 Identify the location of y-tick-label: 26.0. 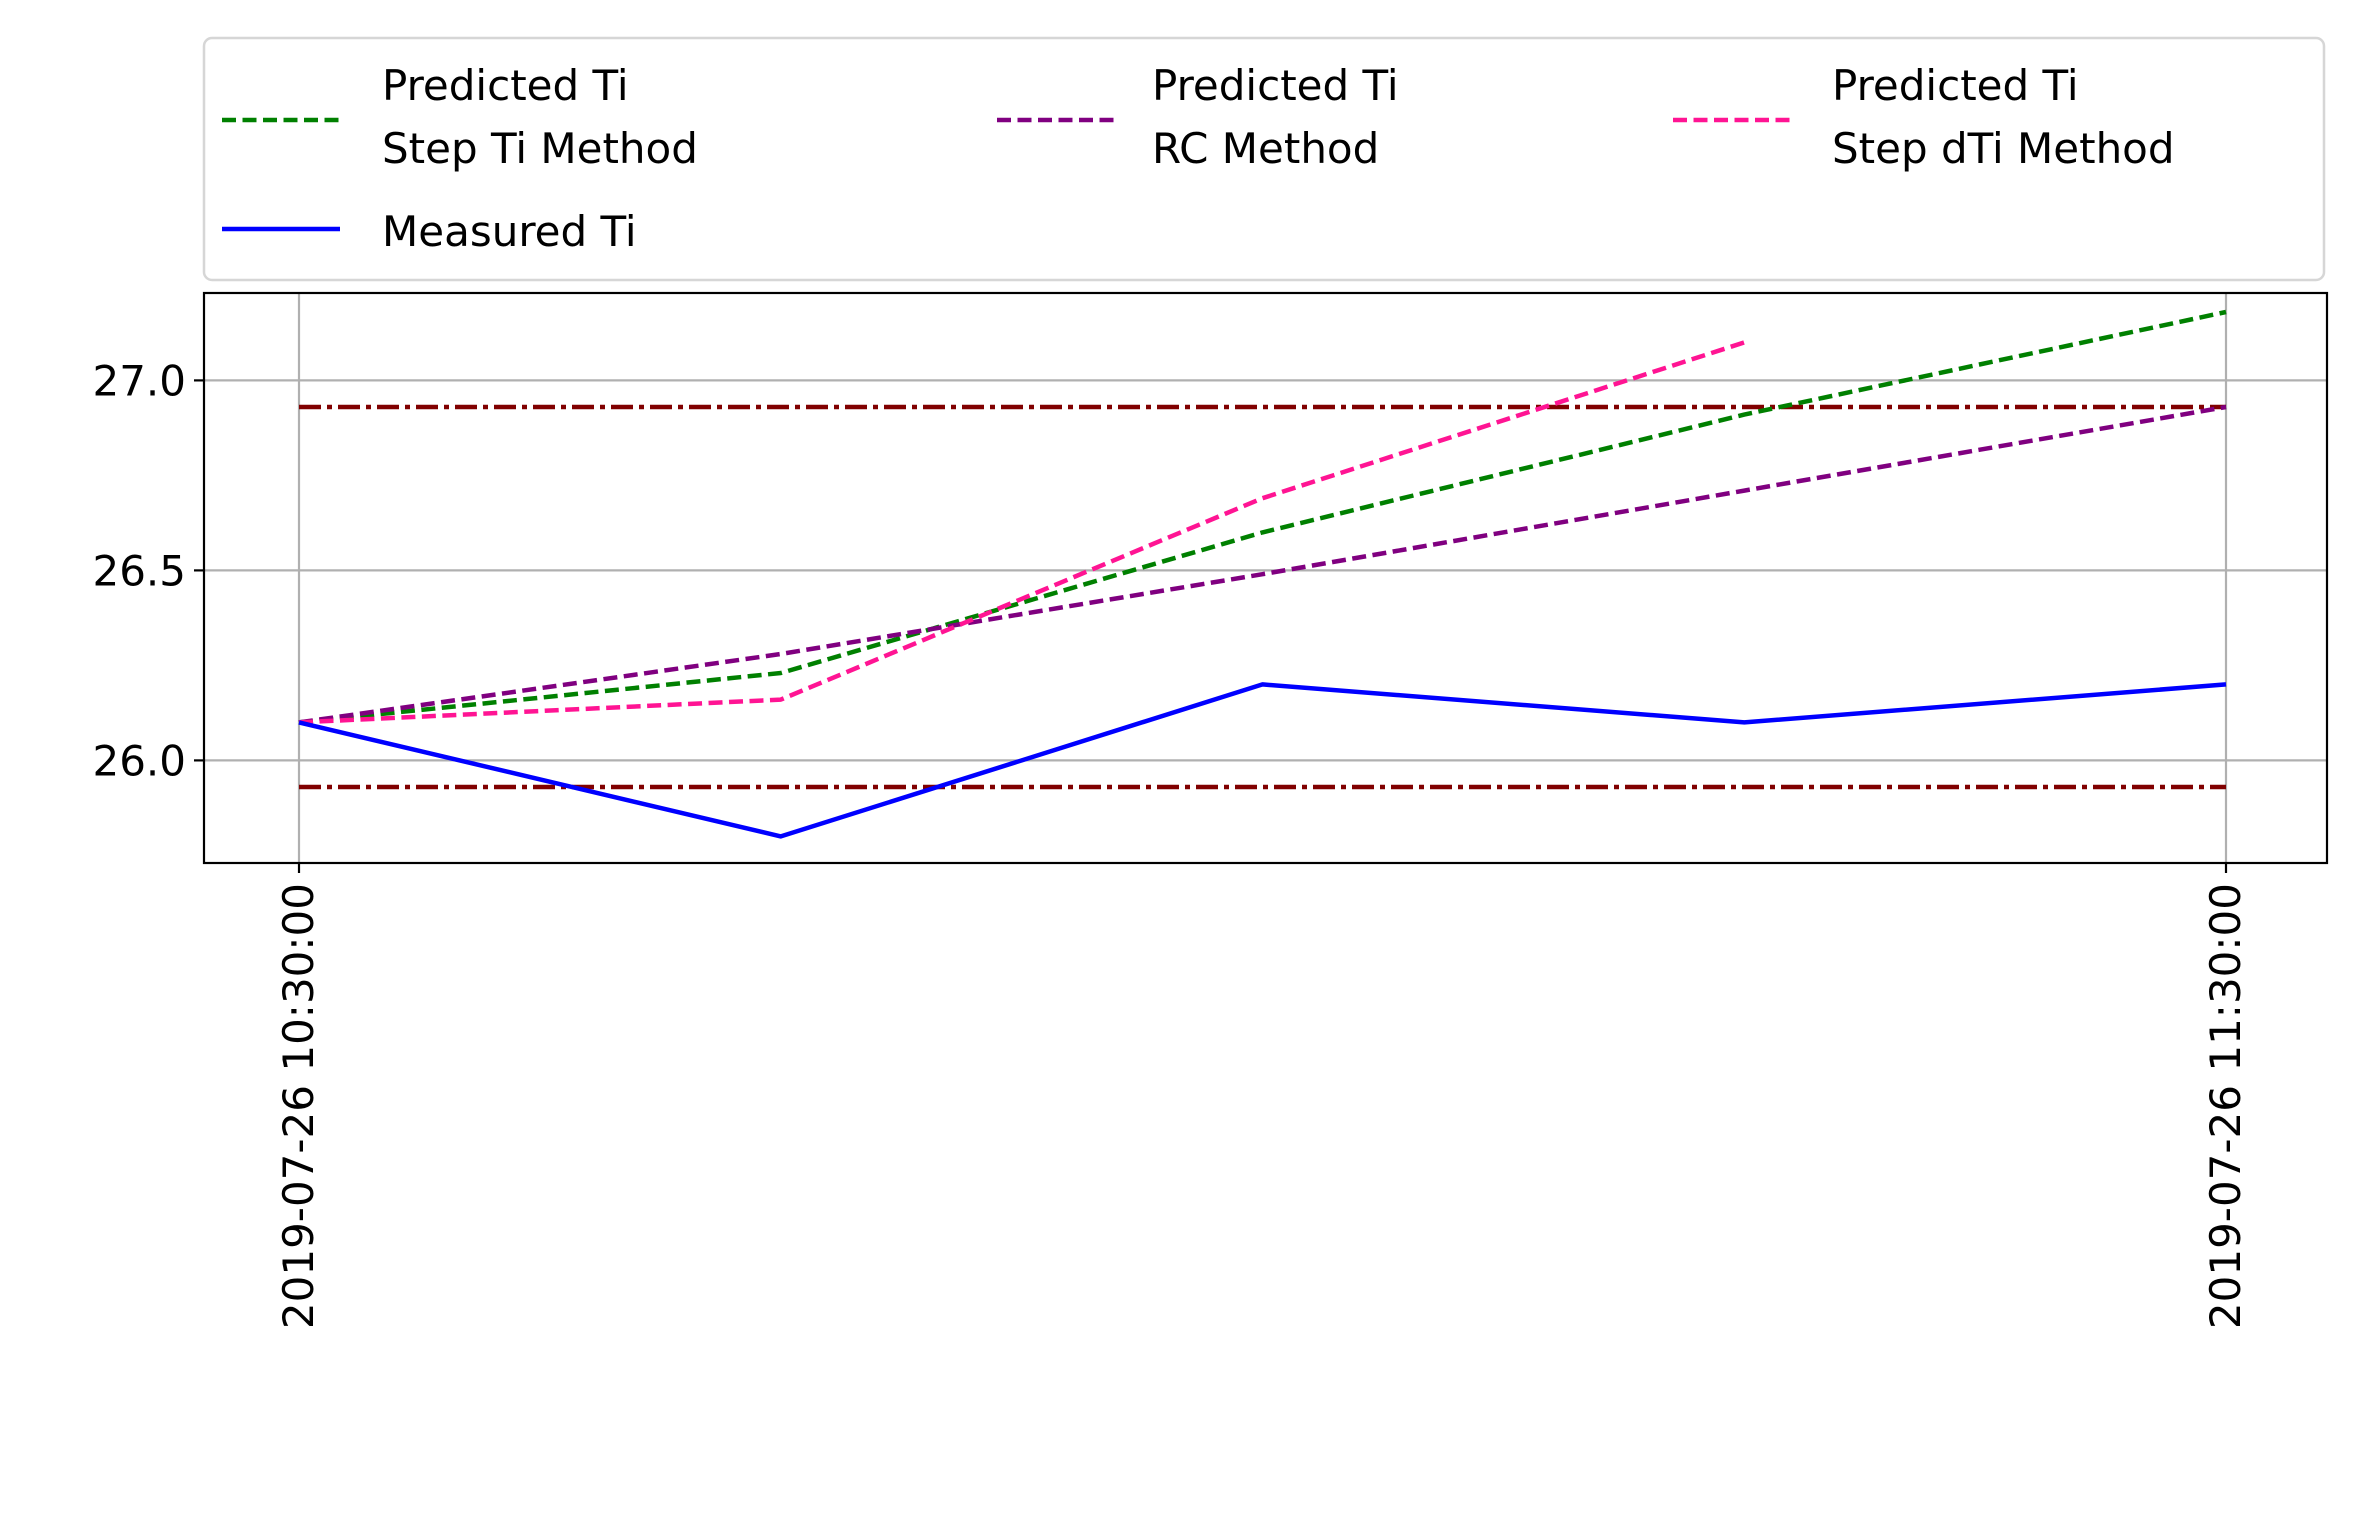
(139, 760).